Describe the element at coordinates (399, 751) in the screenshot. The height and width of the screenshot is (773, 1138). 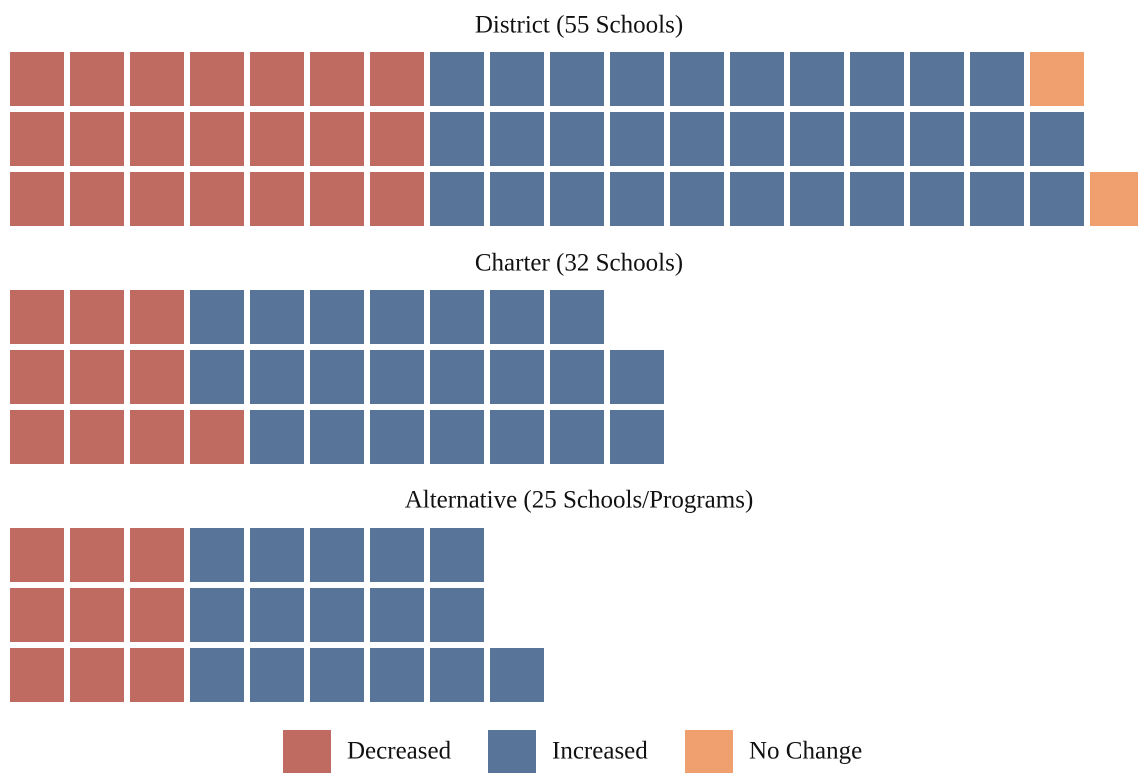
I see `legend-label: Decreased` at that location.